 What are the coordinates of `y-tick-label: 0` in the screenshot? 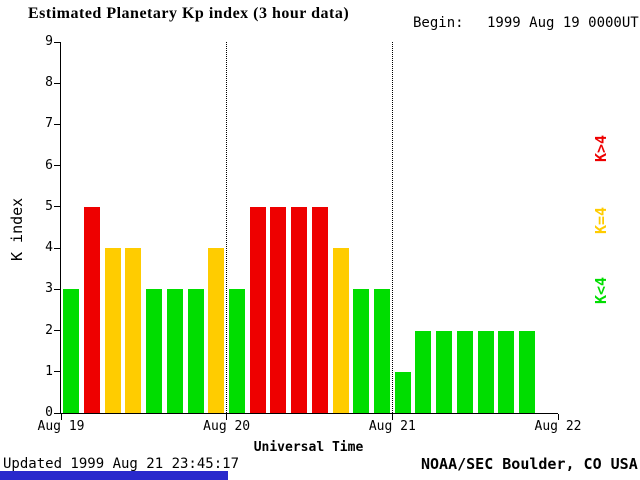 It's located at (49, 412).